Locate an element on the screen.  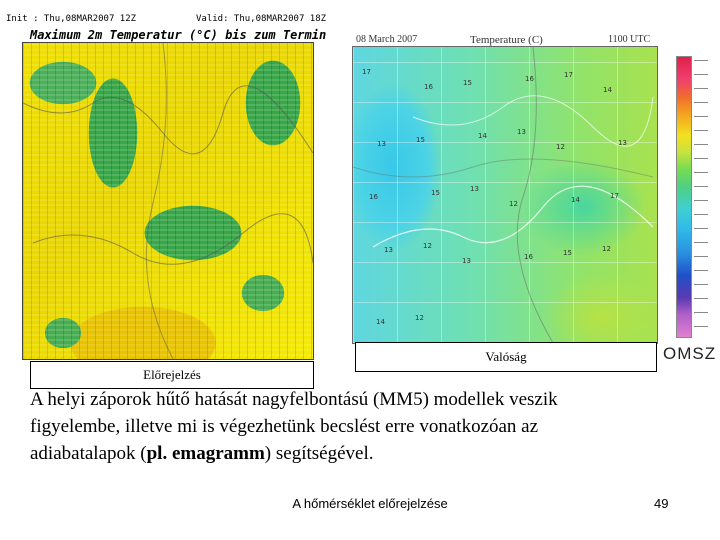
body-emphasis: pl. emagramm is located at coordinates (205, 453).